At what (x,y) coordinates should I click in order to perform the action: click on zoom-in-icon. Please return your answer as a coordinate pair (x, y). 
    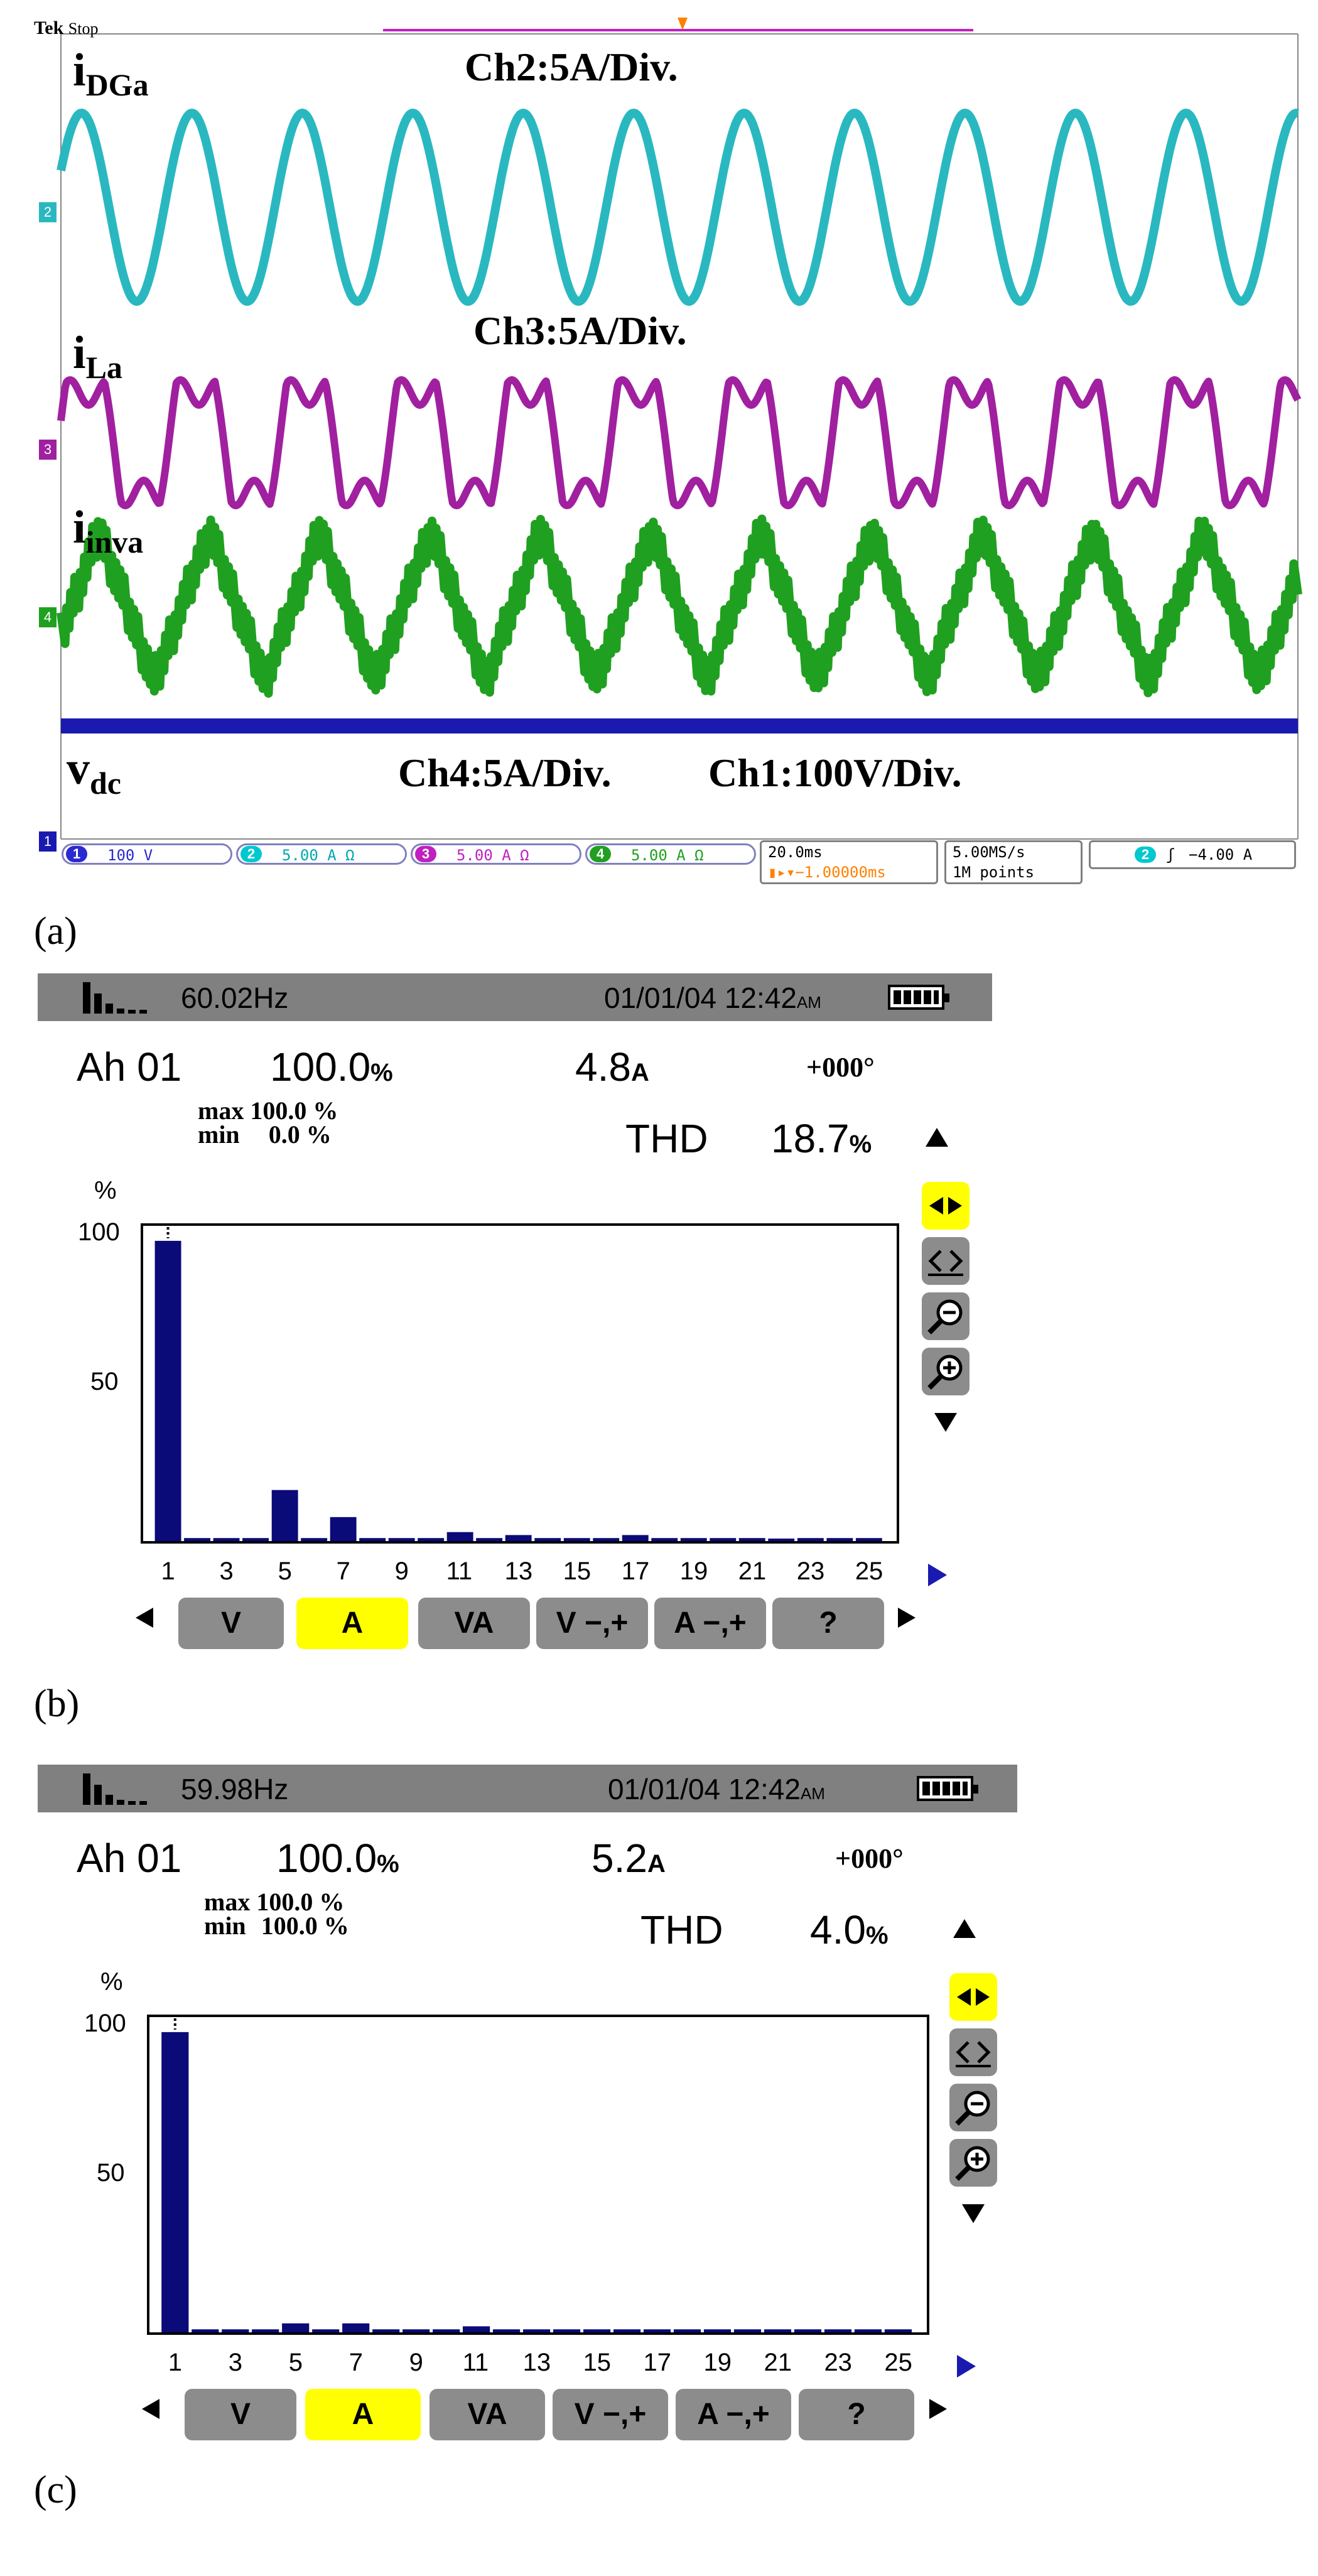
    Looking at the image, I should click on (945, 1373).